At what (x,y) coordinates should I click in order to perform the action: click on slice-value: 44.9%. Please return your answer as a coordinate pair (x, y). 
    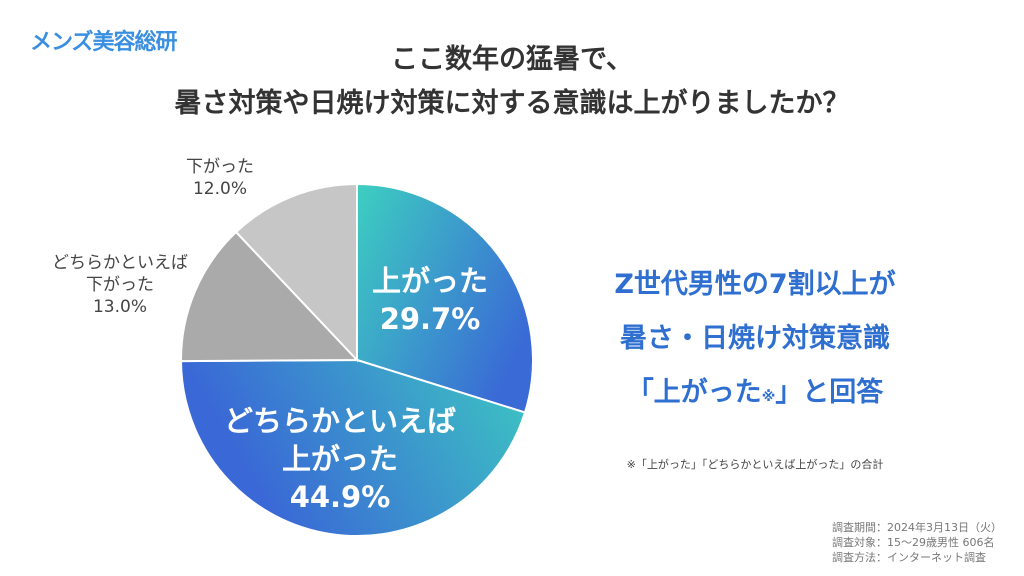
    Looking at the image, I should click on (340, 497).